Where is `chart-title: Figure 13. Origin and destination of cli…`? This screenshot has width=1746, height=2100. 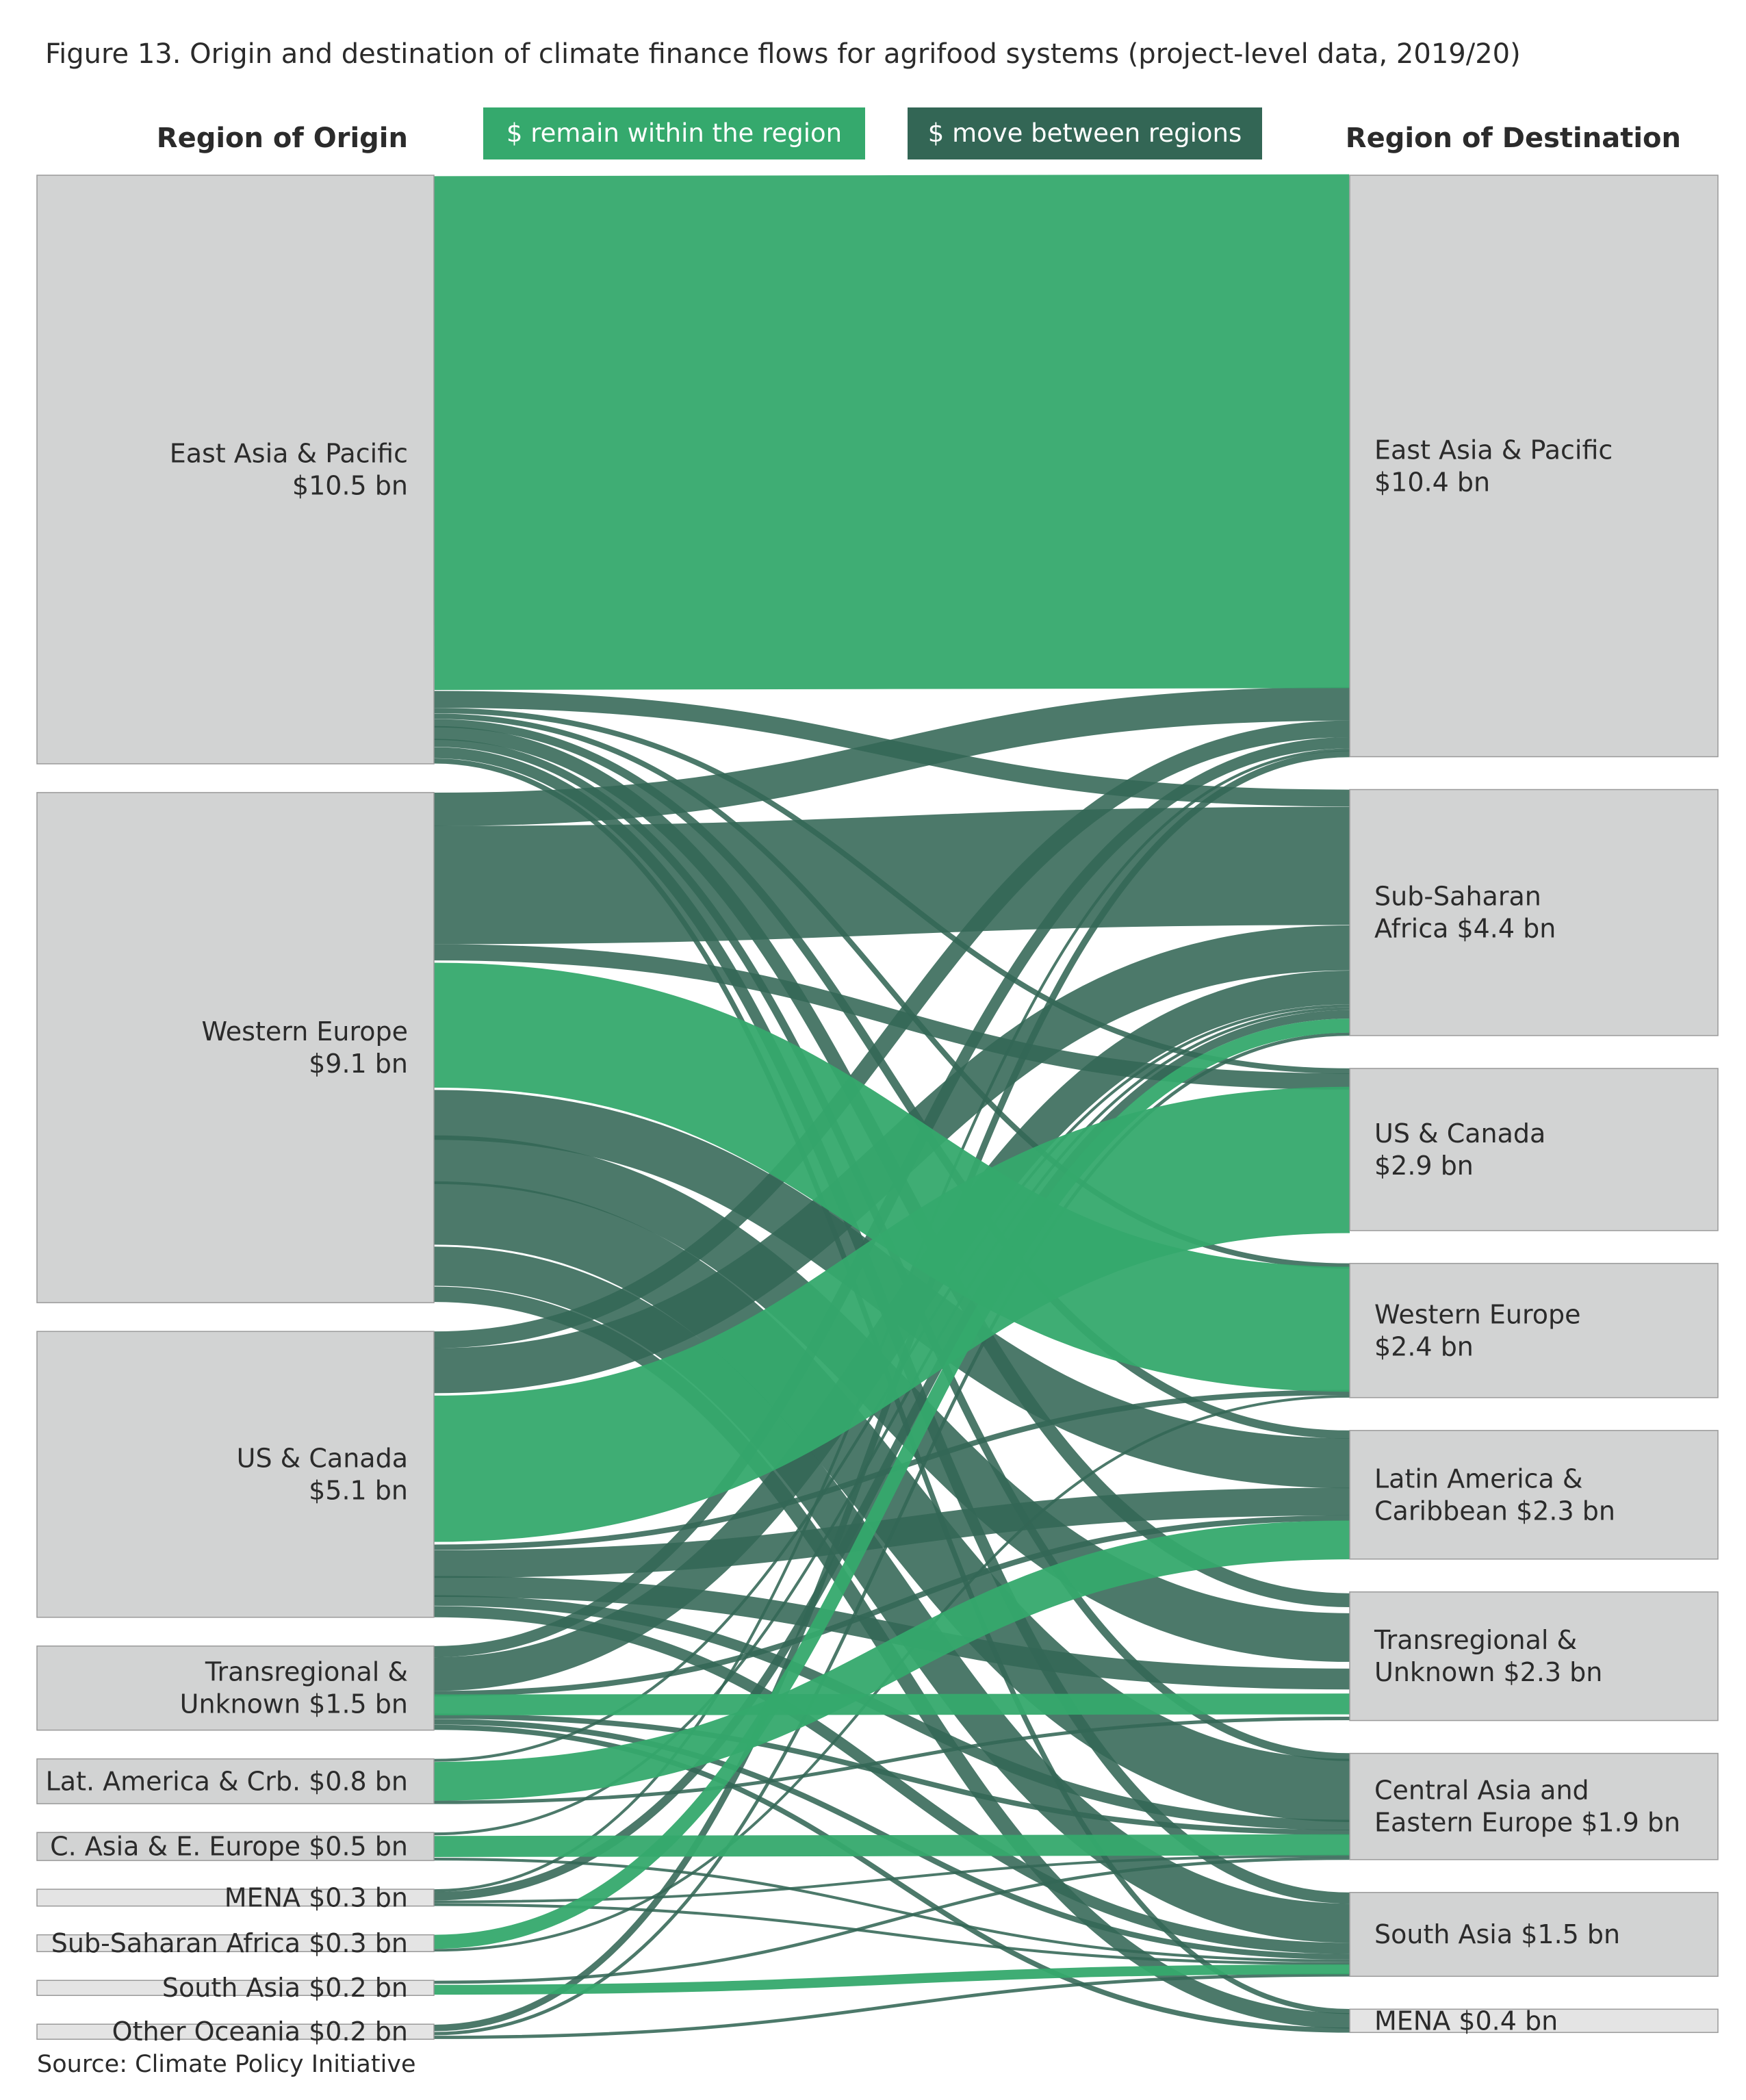
chart-title: Figure 13. Origin and destination of cli… is located at coordinates (783, 54).